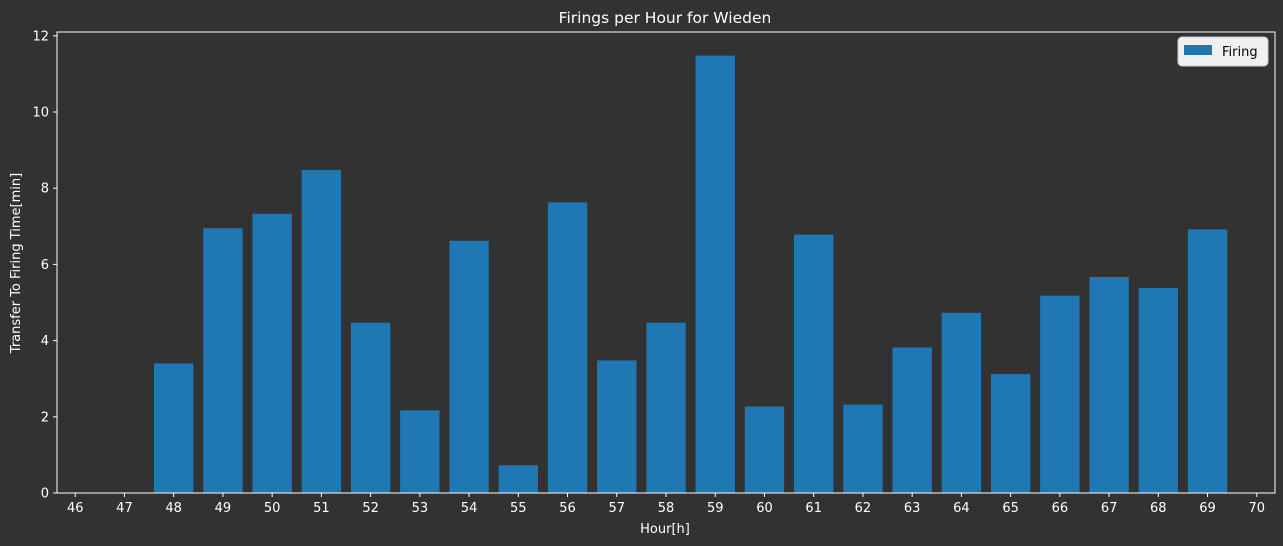 The width and height of the screenshot is (1283, 546). Describe the element at coordinates (173, 508) in the screenshot. I see `x-tick-label-48: 48` at that location.